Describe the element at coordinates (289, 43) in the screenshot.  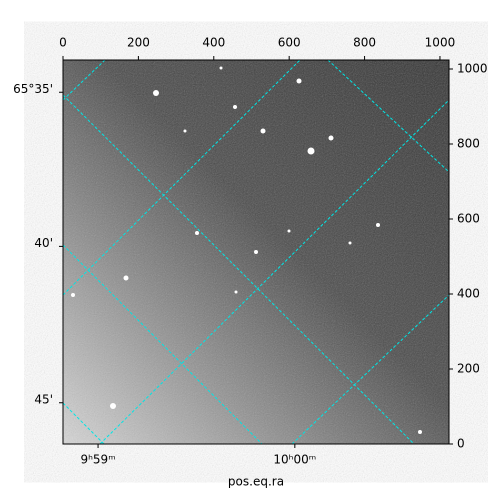
I see `x-tick-label: 600` at that location.